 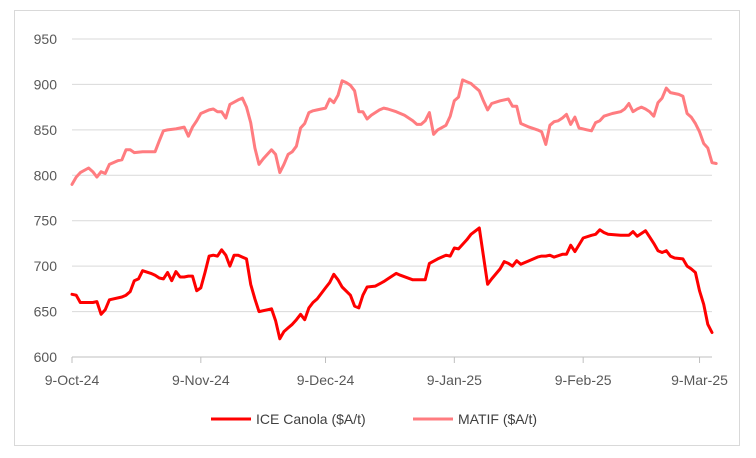 I want to click on y-tick-label: 950, so click(x=46, y=39).